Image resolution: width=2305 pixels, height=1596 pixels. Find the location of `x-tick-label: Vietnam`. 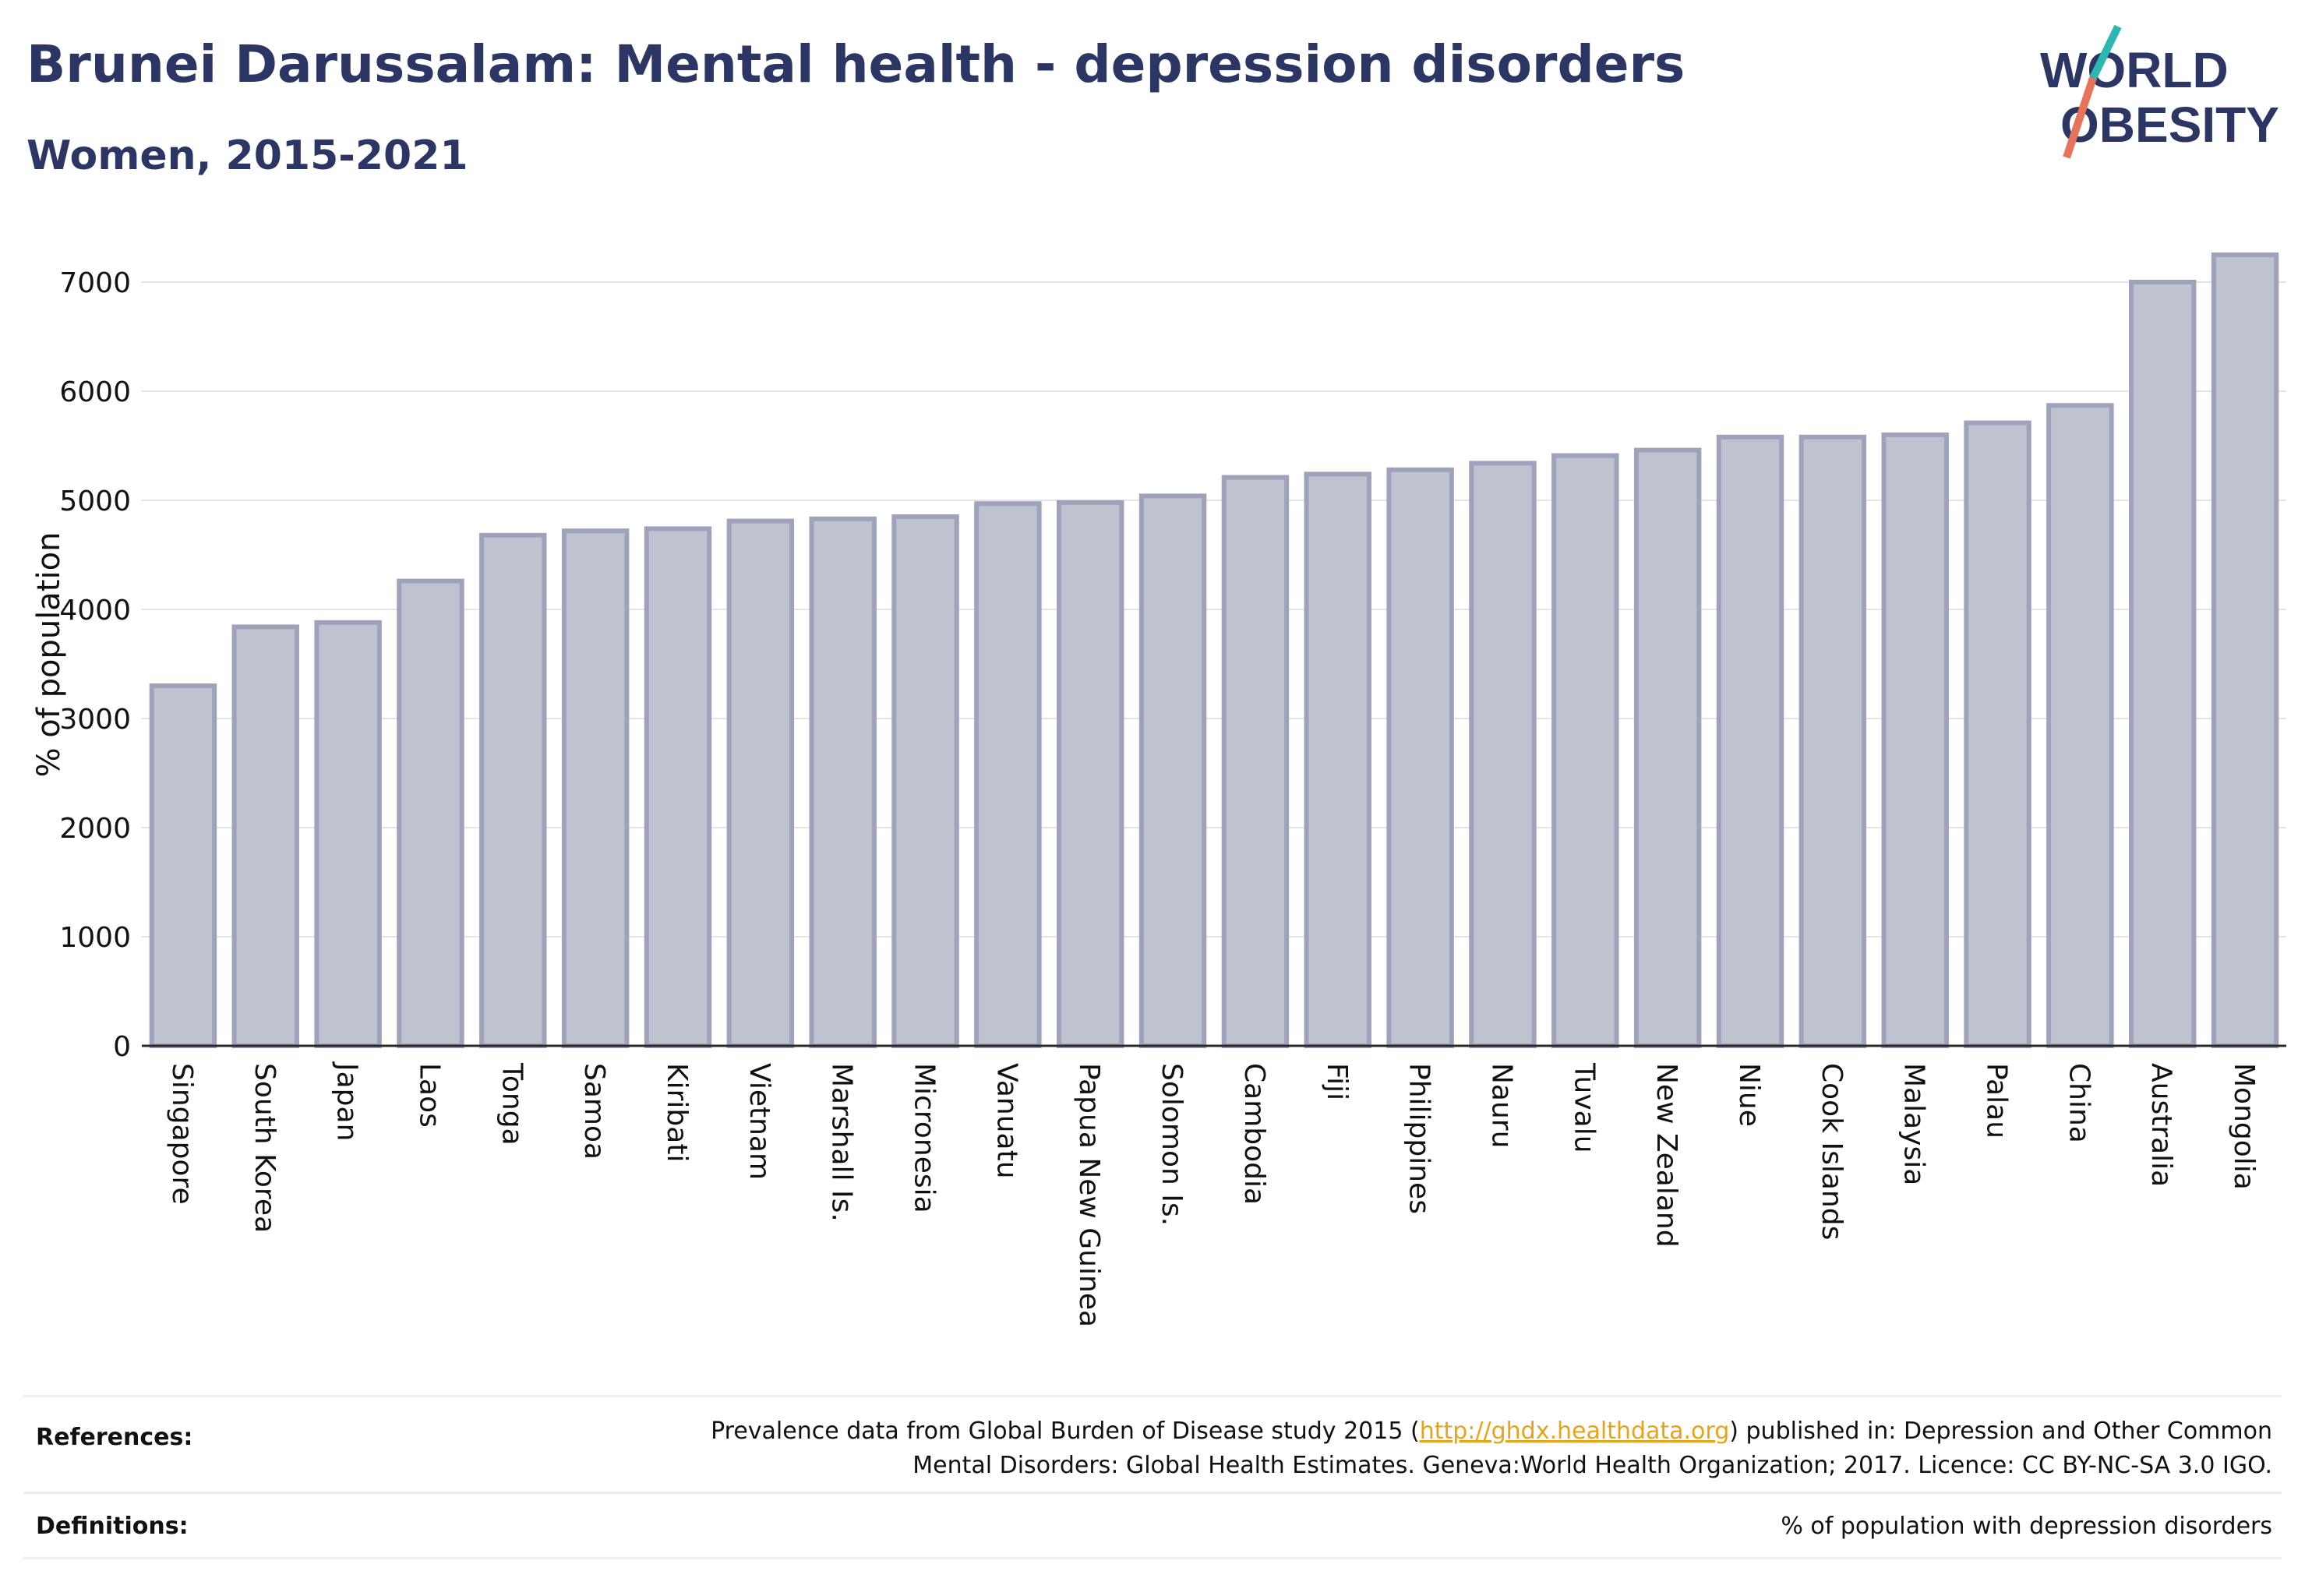

x-tick-label: Vietnam is located at coordinates (759, 1121).